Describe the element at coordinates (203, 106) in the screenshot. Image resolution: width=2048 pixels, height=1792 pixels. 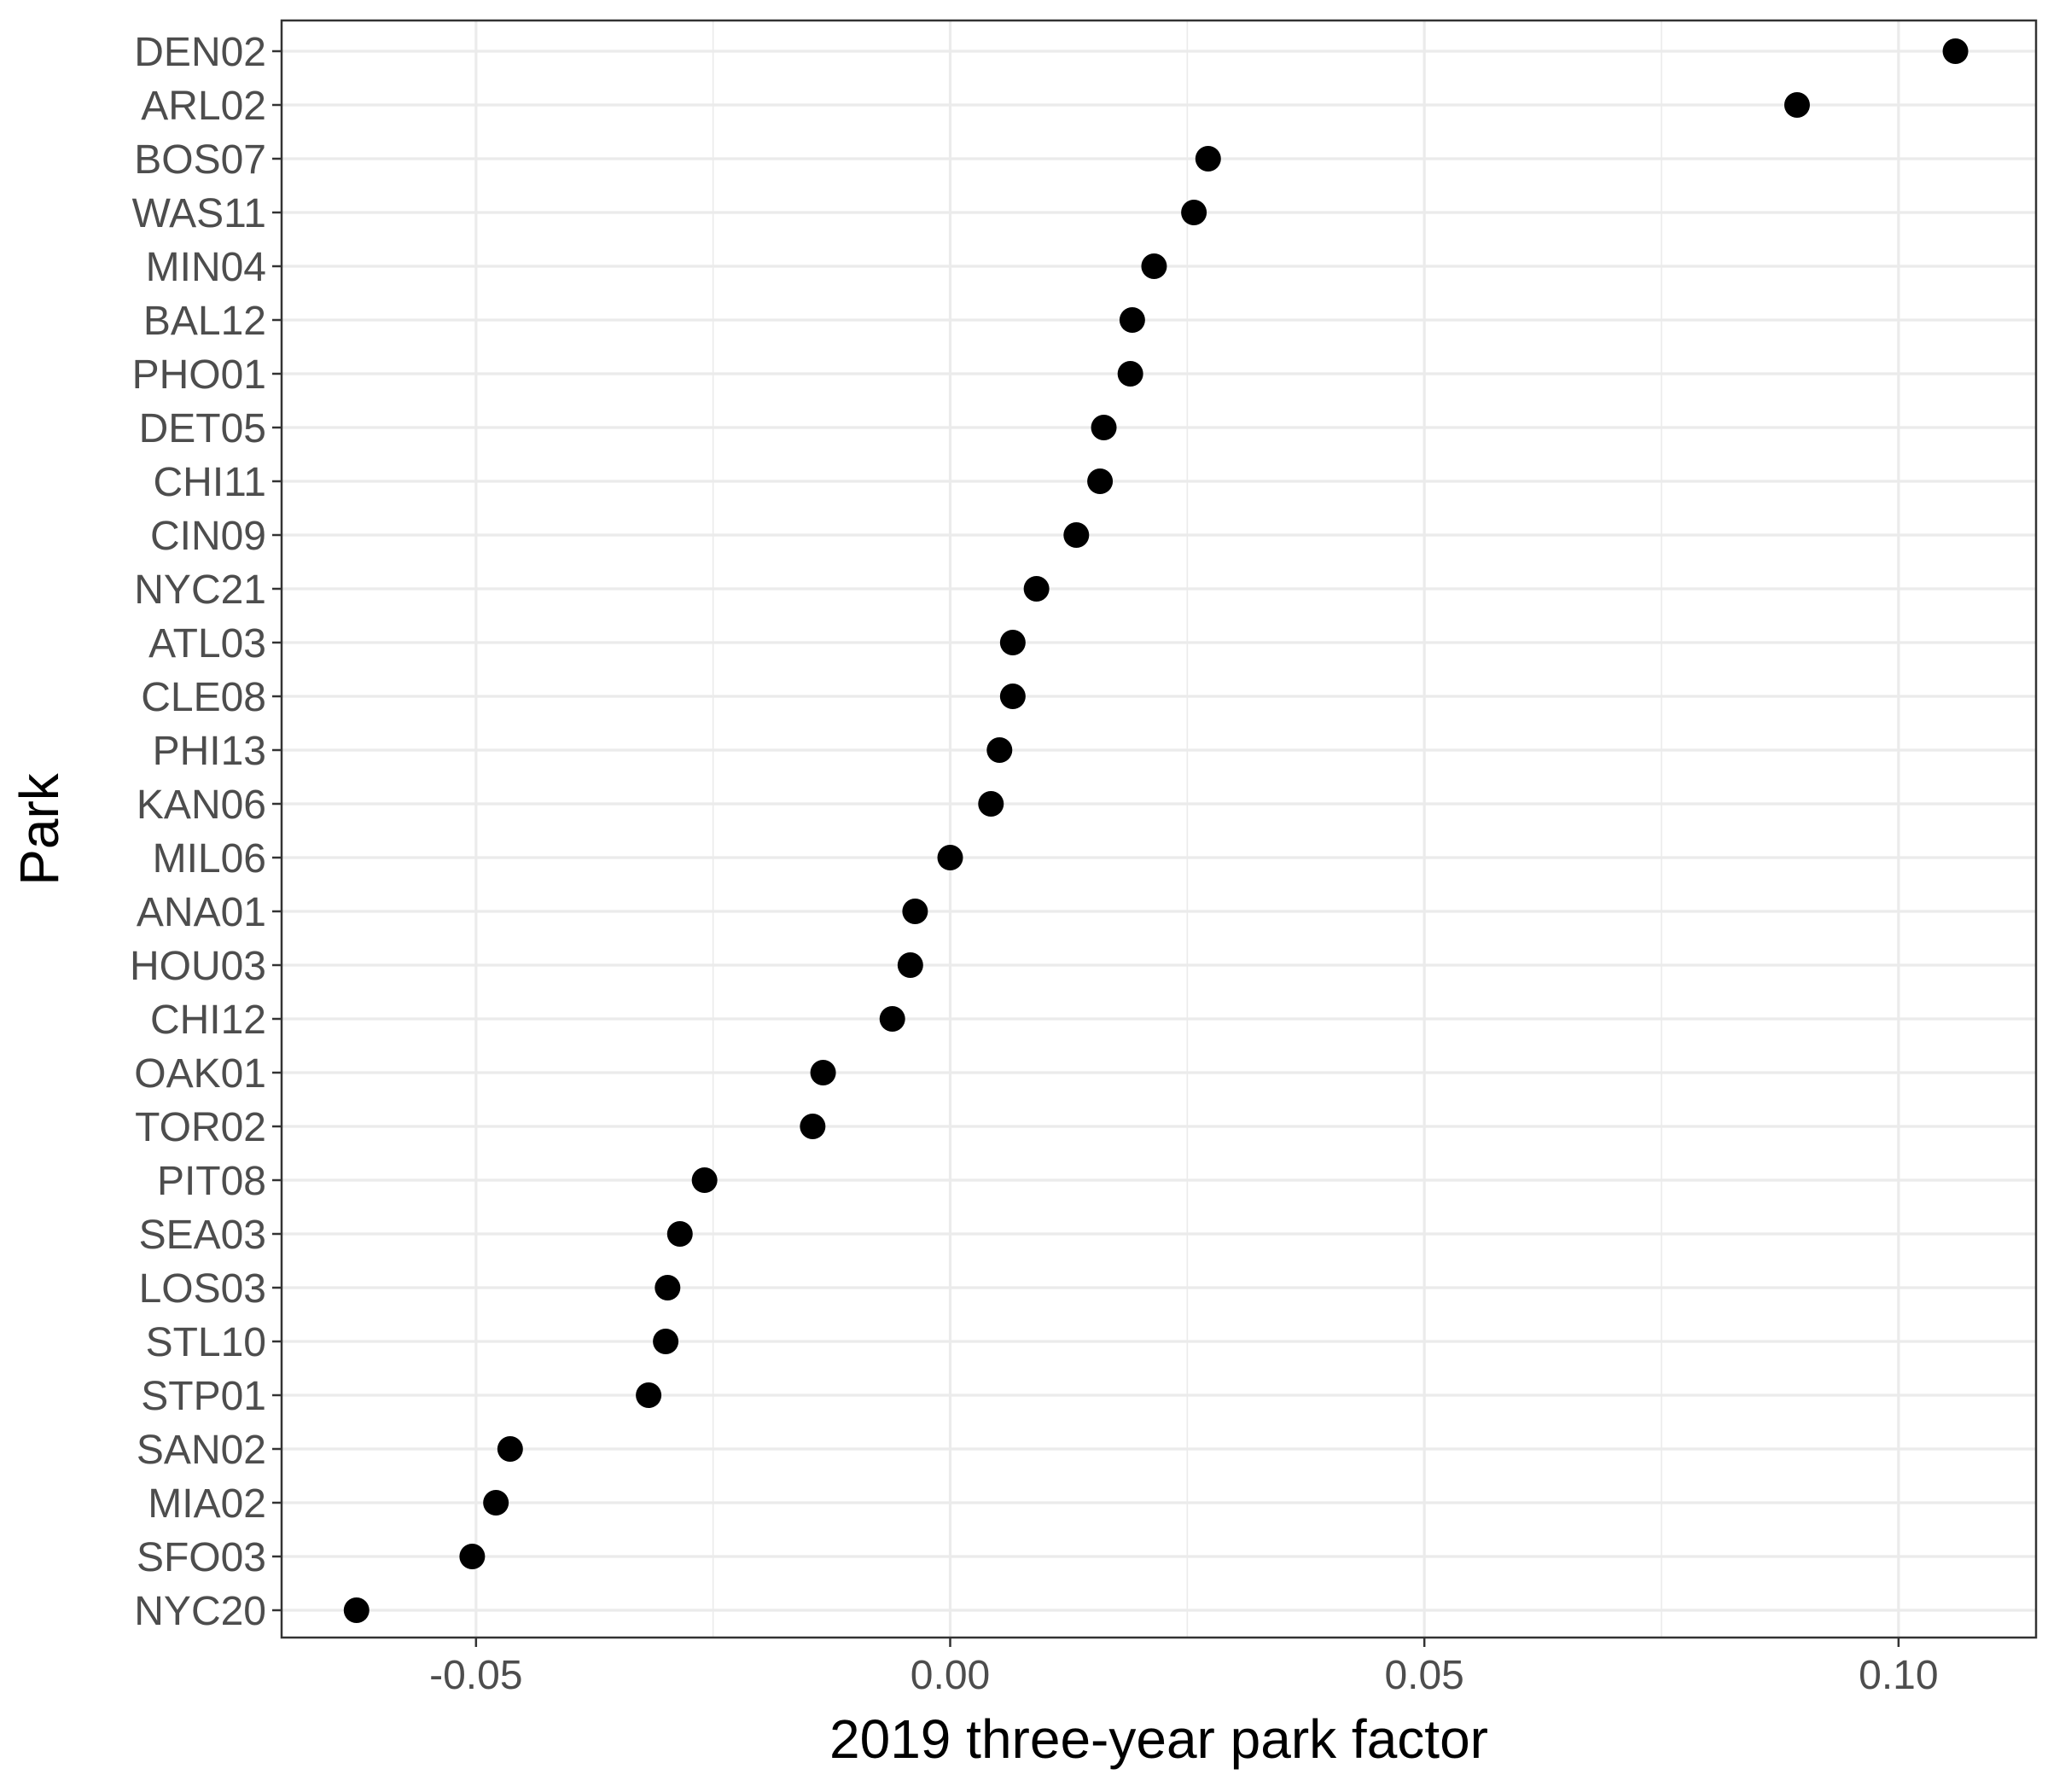
I see `y-tick-label: ARL02` at that location.